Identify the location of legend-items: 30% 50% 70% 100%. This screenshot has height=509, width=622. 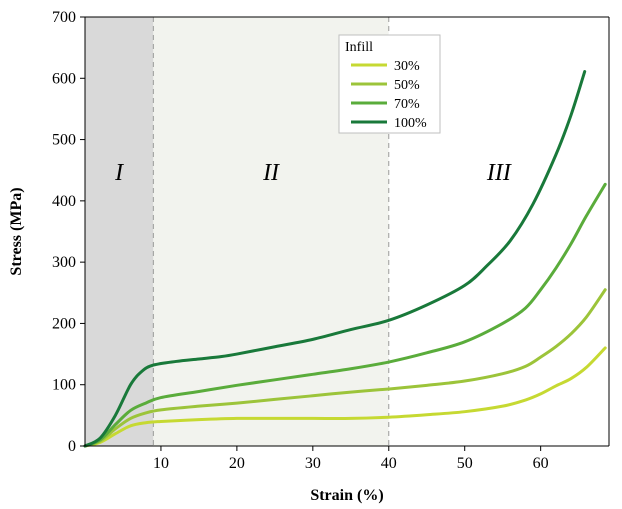
(389, 95).